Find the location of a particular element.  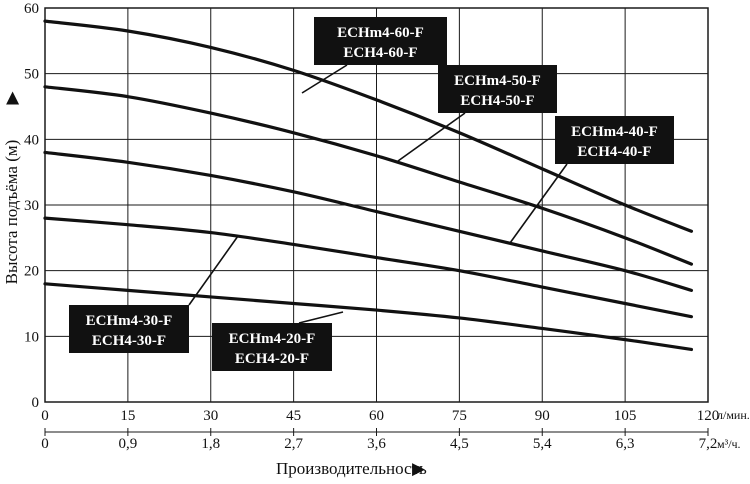

series-label-text: ECHm4-60-F is located at coordinates (380, 33).